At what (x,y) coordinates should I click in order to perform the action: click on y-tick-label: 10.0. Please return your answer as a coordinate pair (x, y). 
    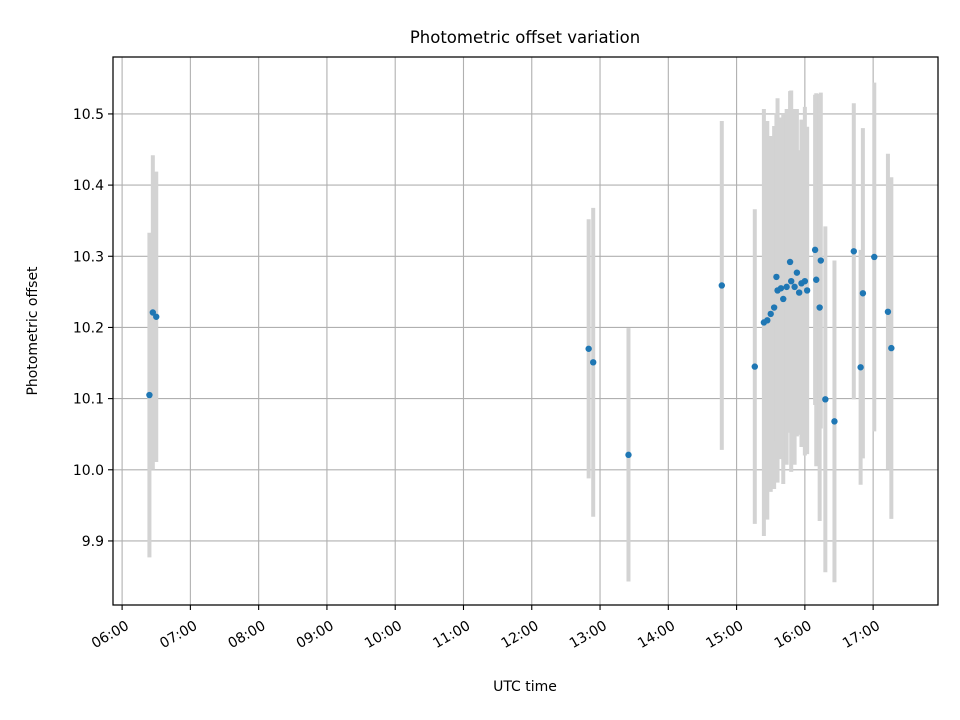
    Looking at the image, I should click on (88, 471).